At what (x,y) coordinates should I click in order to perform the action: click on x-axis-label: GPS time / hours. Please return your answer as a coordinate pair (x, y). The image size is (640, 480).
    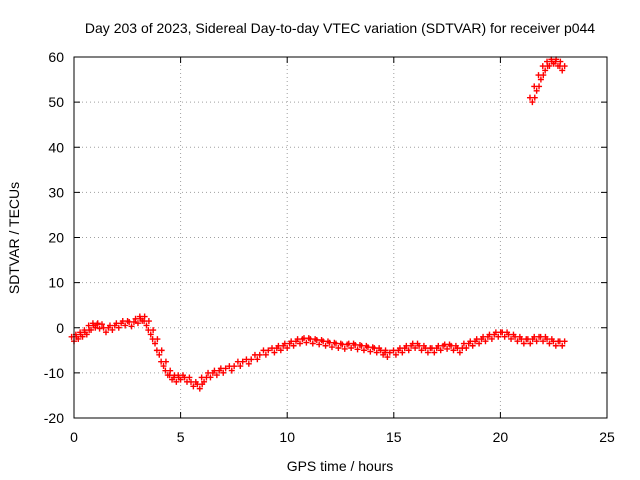
    Looking at the image, I should click on (340, 466).